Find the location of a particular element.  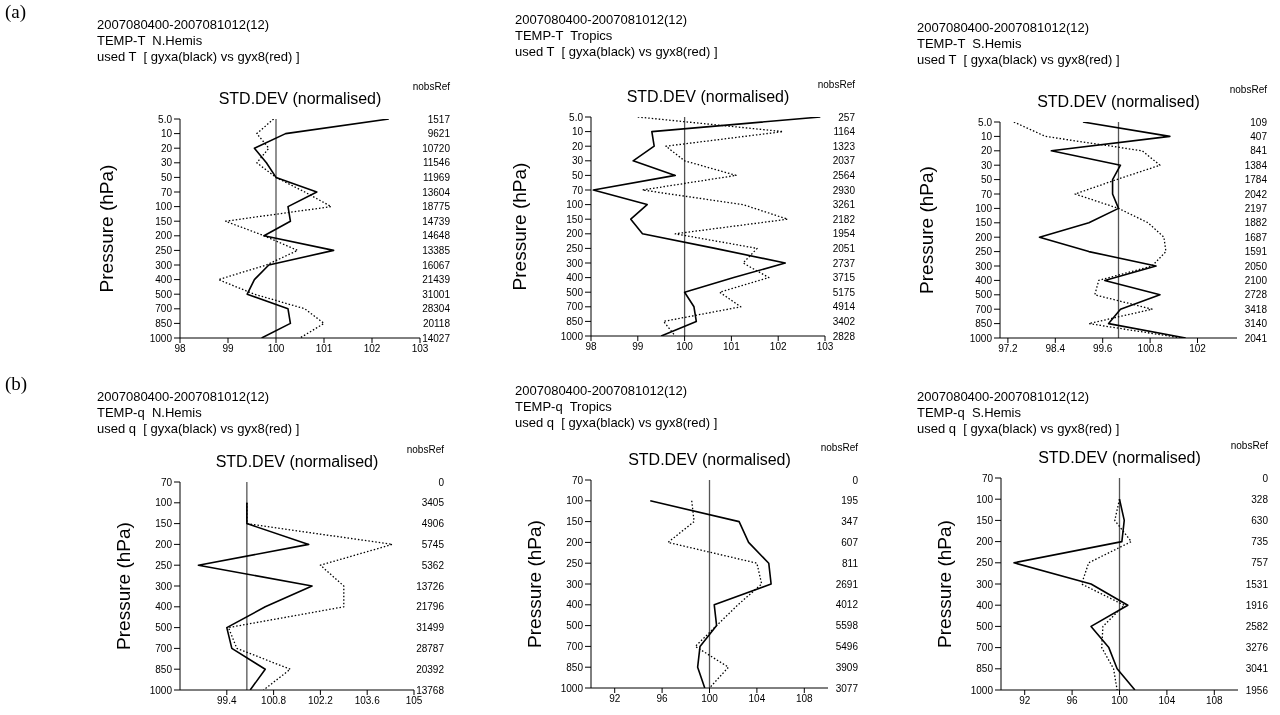

y2-tick-label: 1882 is located at coordinates (1256, 223).